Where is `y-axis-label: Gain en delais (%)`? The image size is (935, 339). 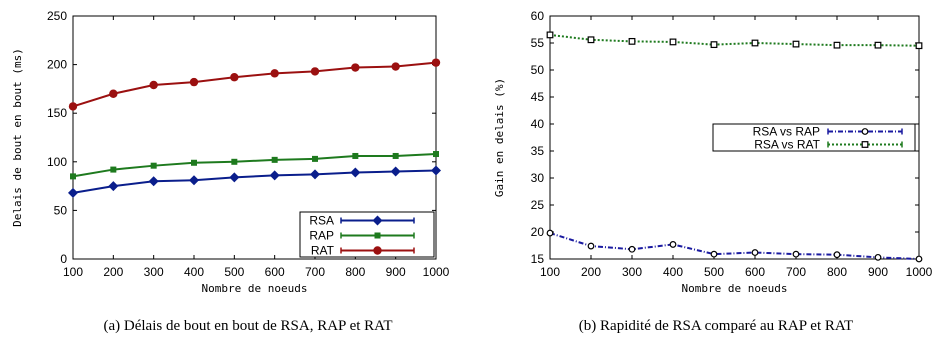 y-axis-label: Gain en delais (%) is located at coordinates (499, 137).